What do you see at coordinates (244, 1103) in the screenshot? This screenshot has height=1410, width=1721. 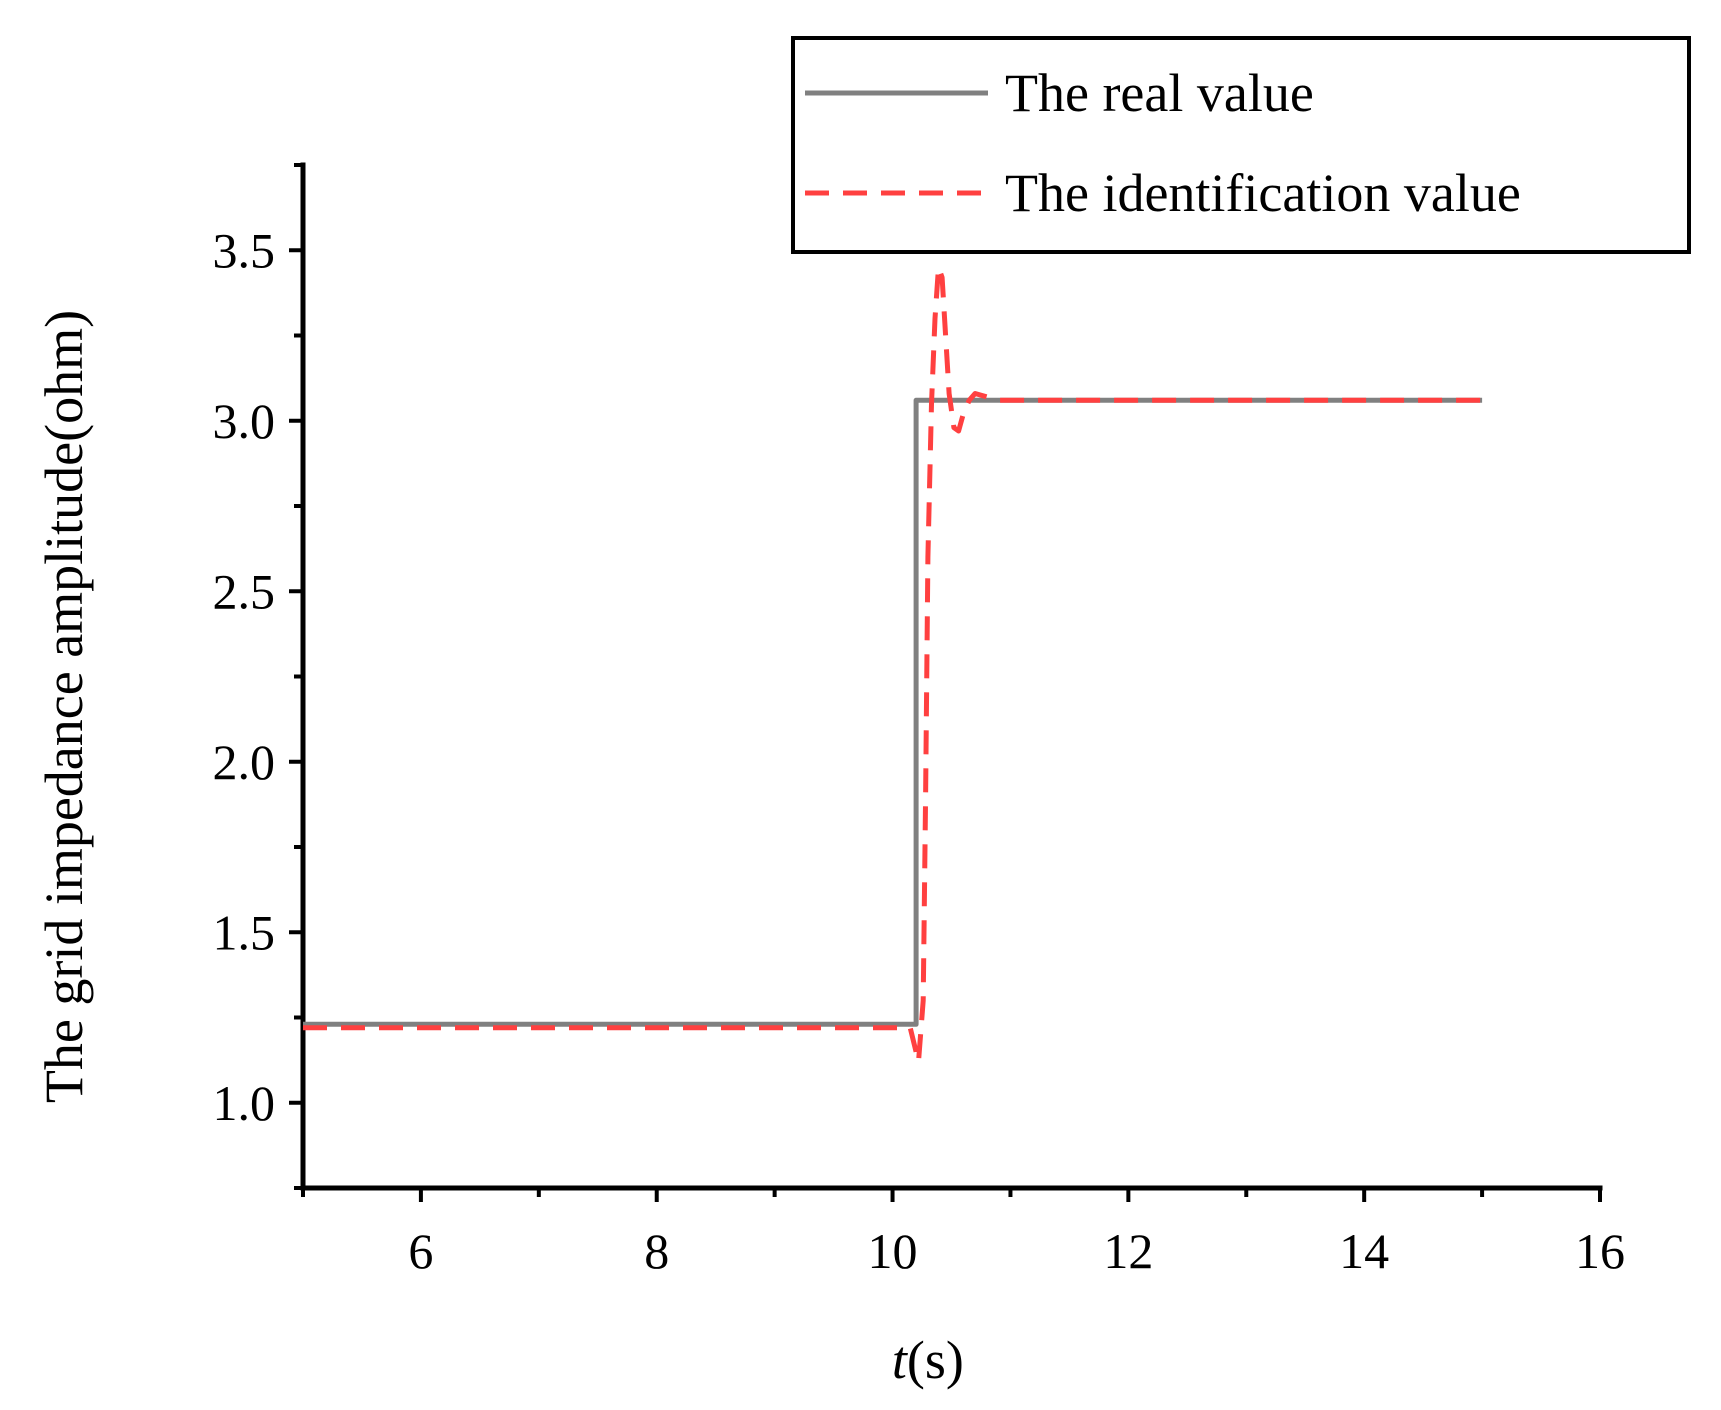 I see `y-tick-label: 1.0` at bounding box center [244, 1103].